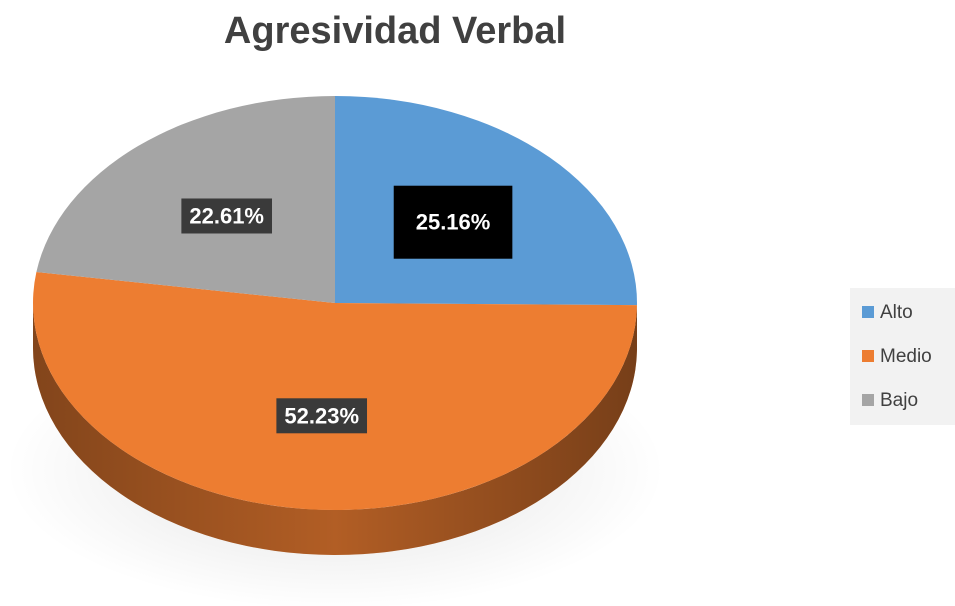 This screenshot has width=955, height=606. What do you see at coordinates (896, 312) in the screenshot?
I see `legend-label: Alto` at bounding box center [896, 312].